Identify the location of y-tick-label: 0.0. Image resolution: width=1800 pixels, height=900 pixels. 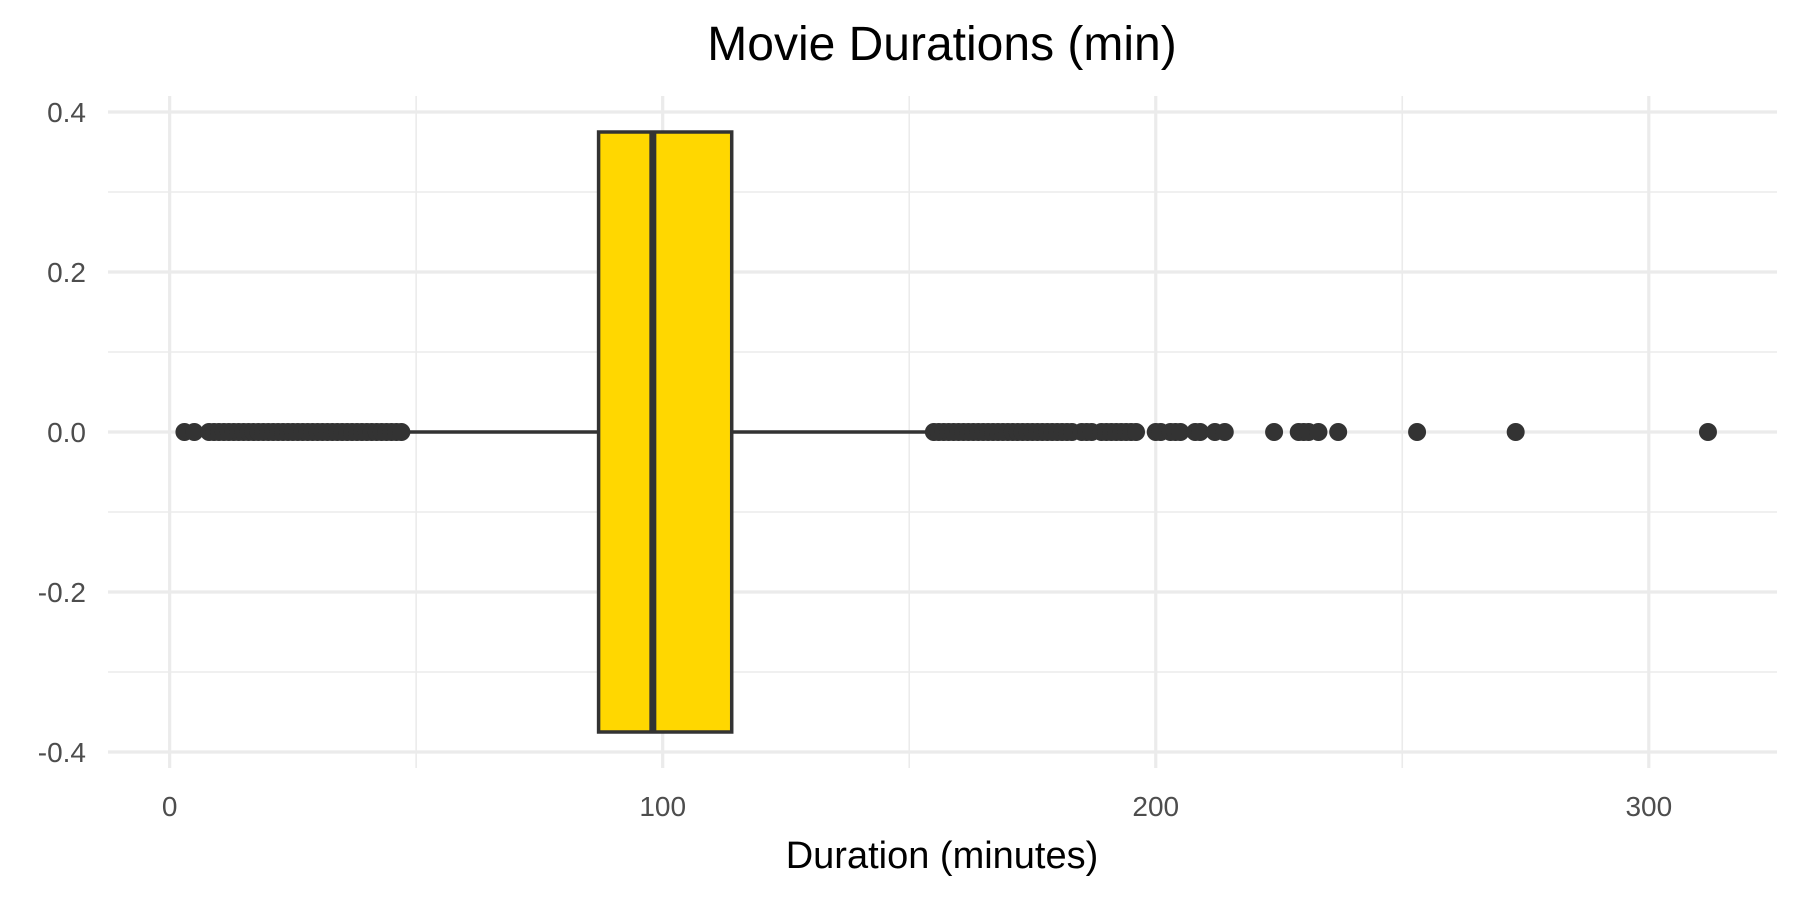
(66, 432).